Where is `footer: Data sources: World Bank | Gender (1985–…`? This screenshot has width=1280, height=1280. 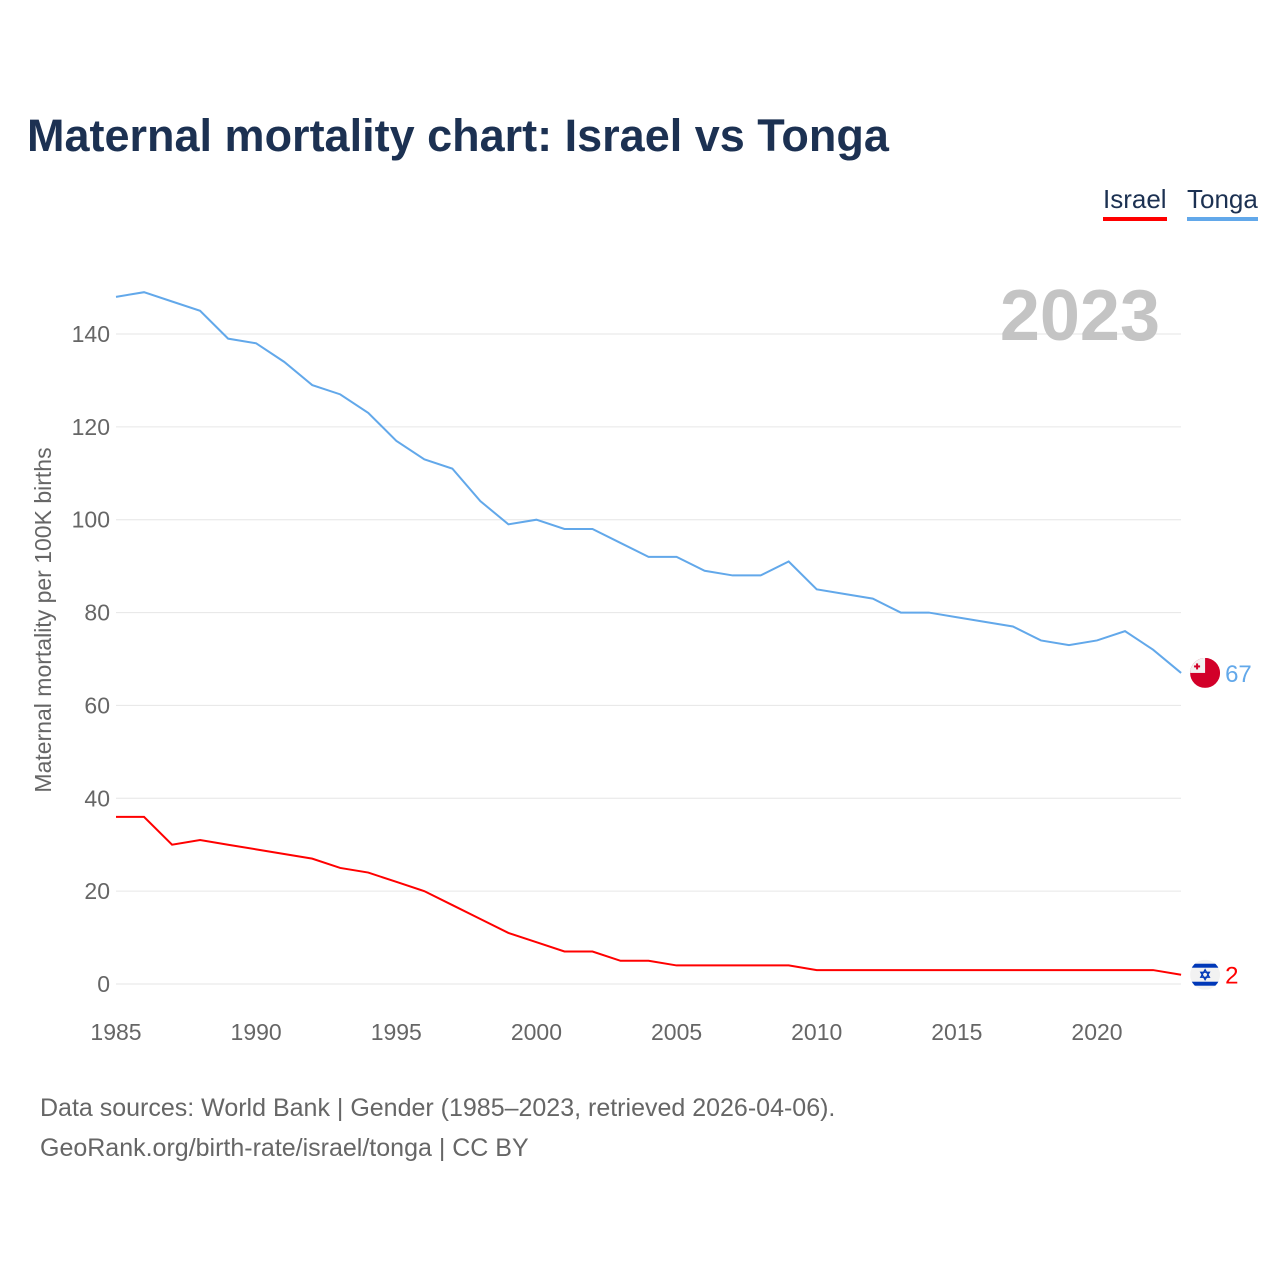 footer: Data sources: World Bank | Gender (1985–… is located at coordinates (437, 1128).